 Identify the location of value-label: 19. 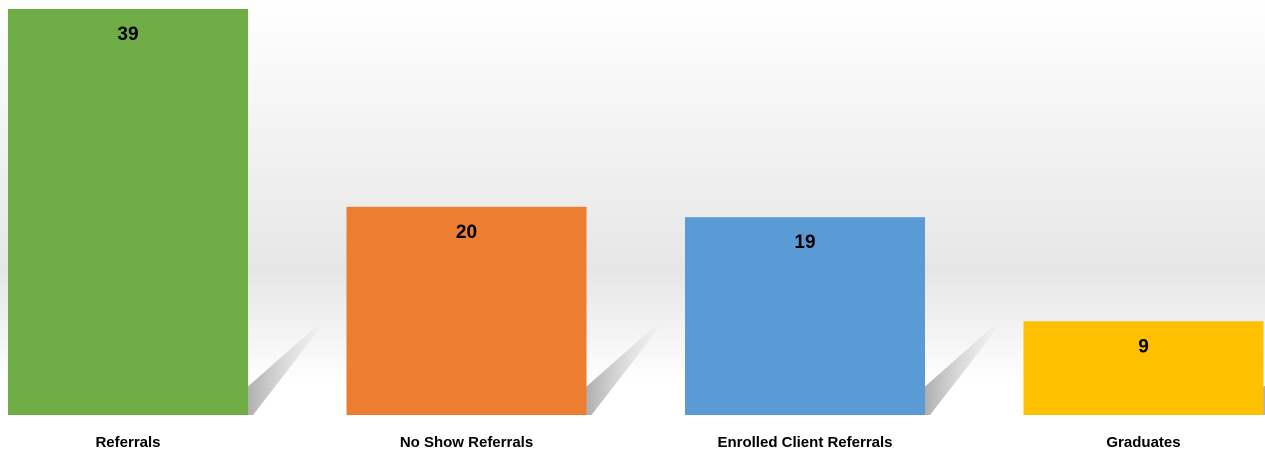
(804, 242).